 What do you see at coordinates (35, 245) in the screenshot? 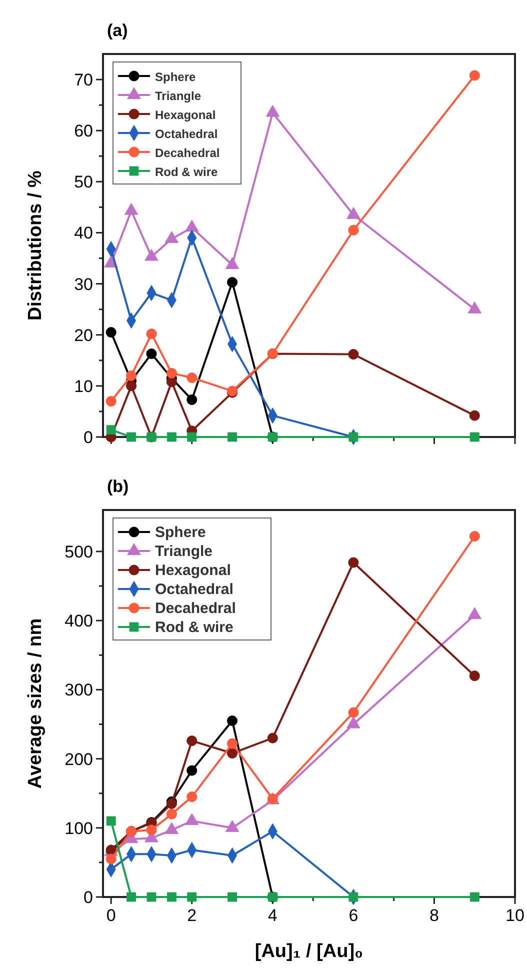
I see `y-axis-title: Distributions / %` at bounding box center [35, 245].